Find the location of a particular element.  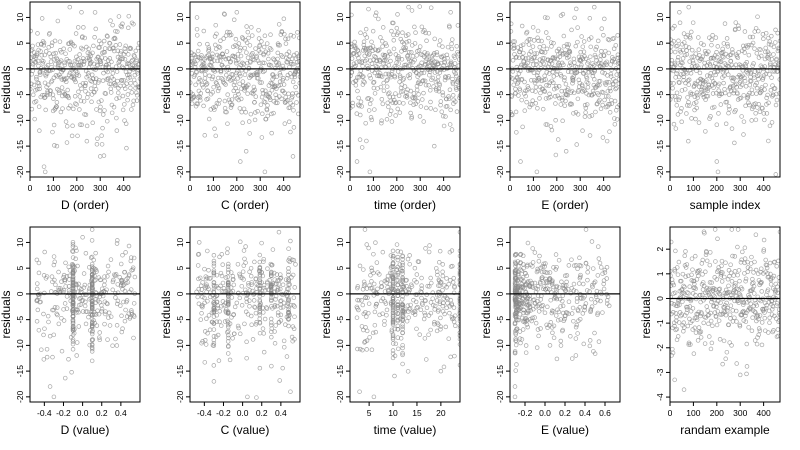

y-tick-label: -15 is located at coordinates (660, 146).